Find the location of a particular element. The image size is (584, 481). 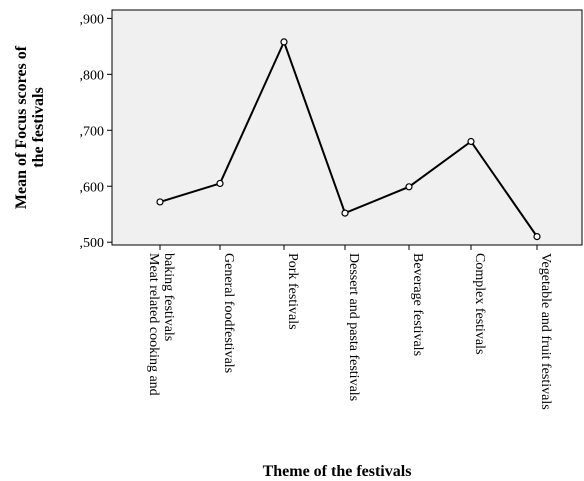

y-axis-title: Mean of Focus scores of the festivals is located at coordinates (30, 127).